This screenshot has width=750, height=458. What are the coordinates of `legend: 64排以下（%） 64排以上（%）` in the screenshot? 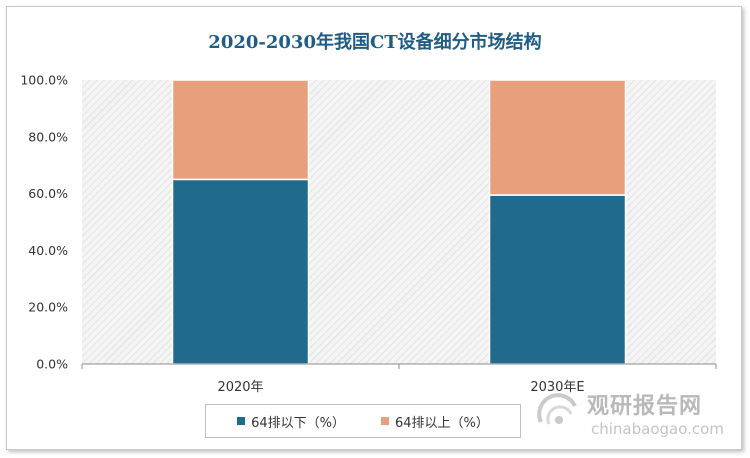 It's located at (363, 421).